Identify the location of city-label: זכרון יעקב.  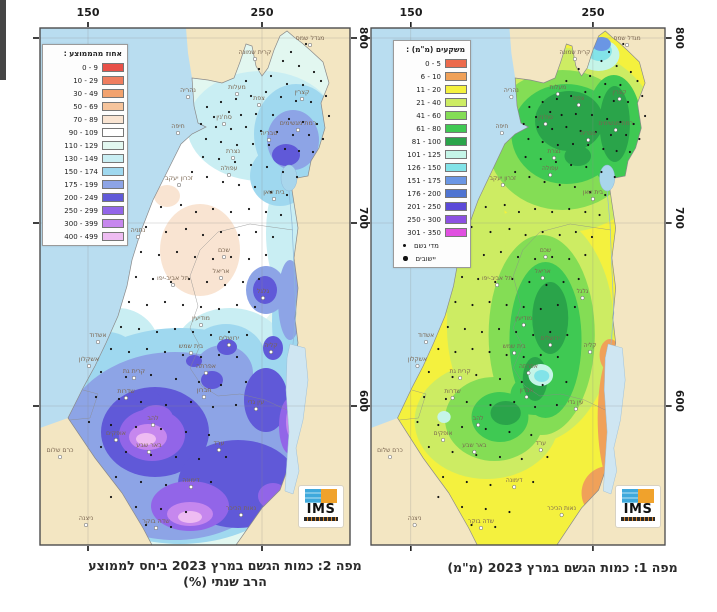
(503, 178).